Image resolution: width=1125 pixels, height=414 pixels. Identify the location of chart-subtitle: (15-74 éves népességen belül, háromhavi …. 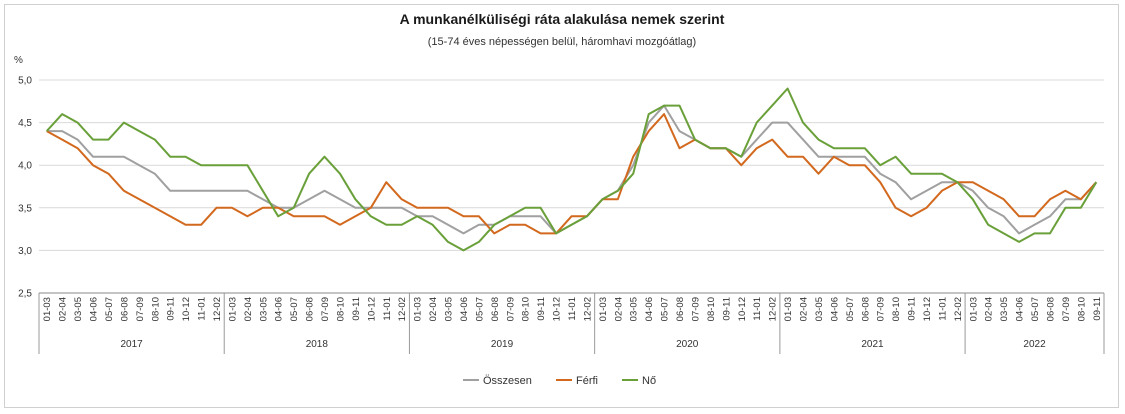
(562, 42).